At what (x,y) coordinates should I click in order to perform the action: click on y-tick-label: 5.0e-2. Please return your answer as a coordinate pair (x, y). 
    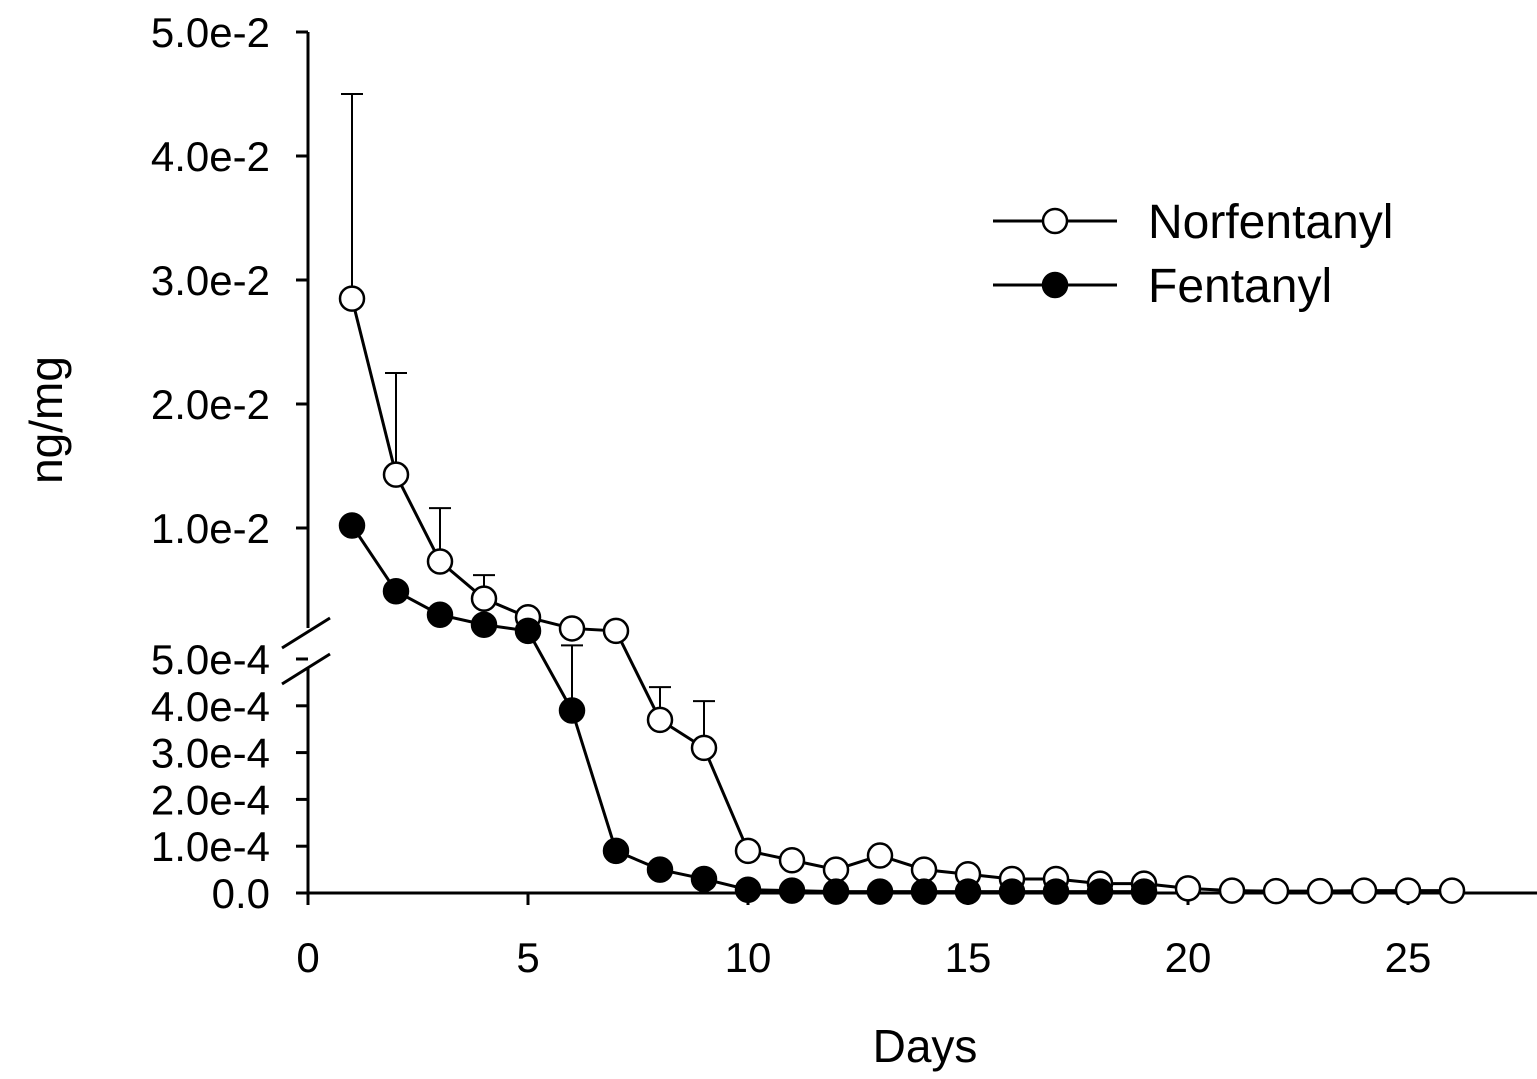
    Looking at the image, I should click on (210, 32).